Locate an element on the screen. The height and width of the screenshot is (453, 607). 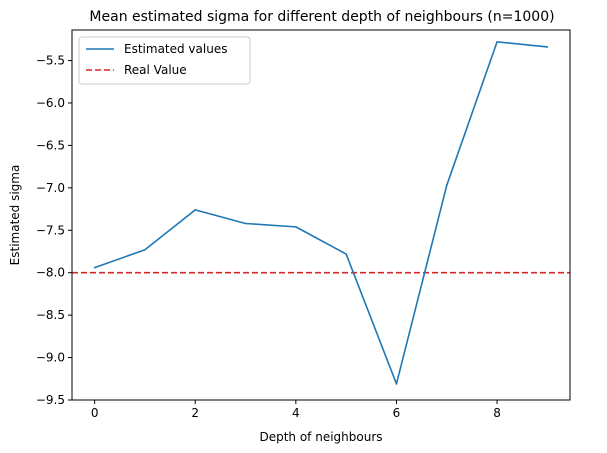
y-axis-label: Estimated sigma is located at coordinates (15, 215).